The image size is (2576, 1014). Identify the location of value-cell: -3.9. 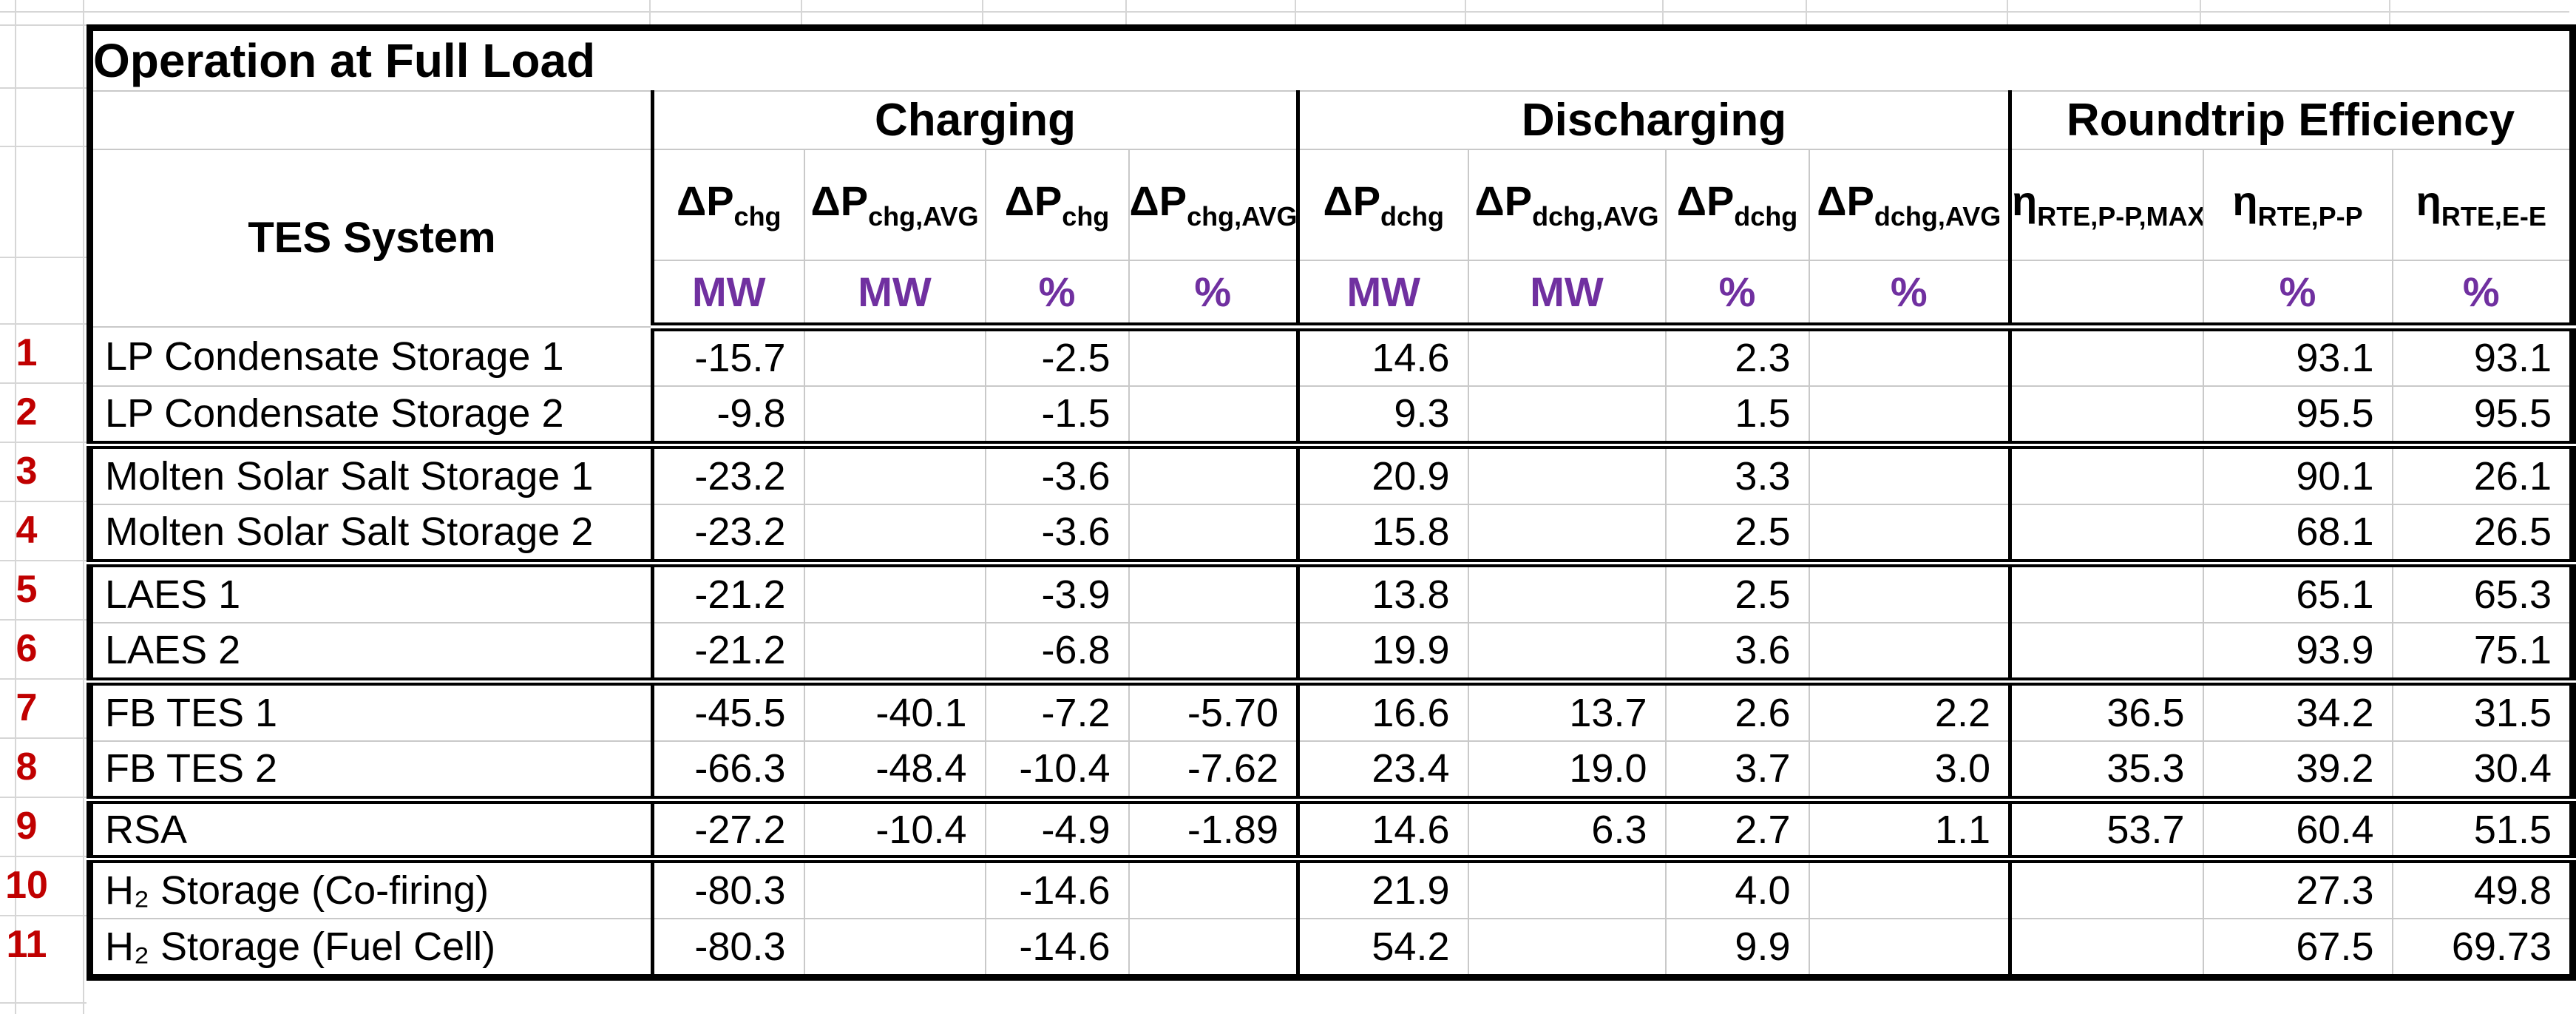
(1057, 592).